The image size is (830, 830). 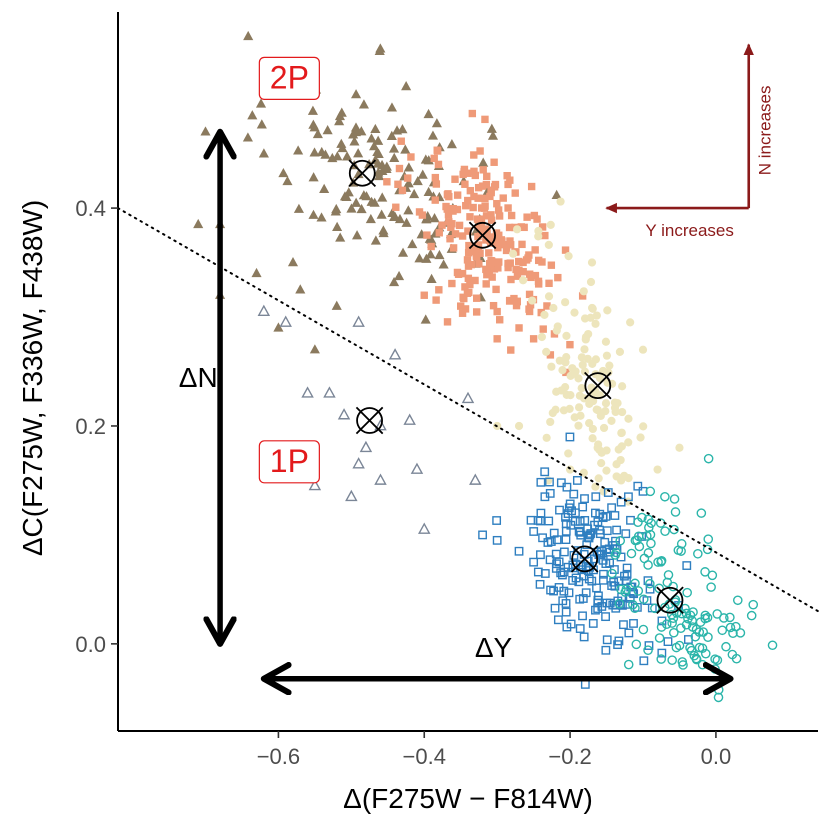 I want to click on series-2P-salmon, so click(x=485, y=243).